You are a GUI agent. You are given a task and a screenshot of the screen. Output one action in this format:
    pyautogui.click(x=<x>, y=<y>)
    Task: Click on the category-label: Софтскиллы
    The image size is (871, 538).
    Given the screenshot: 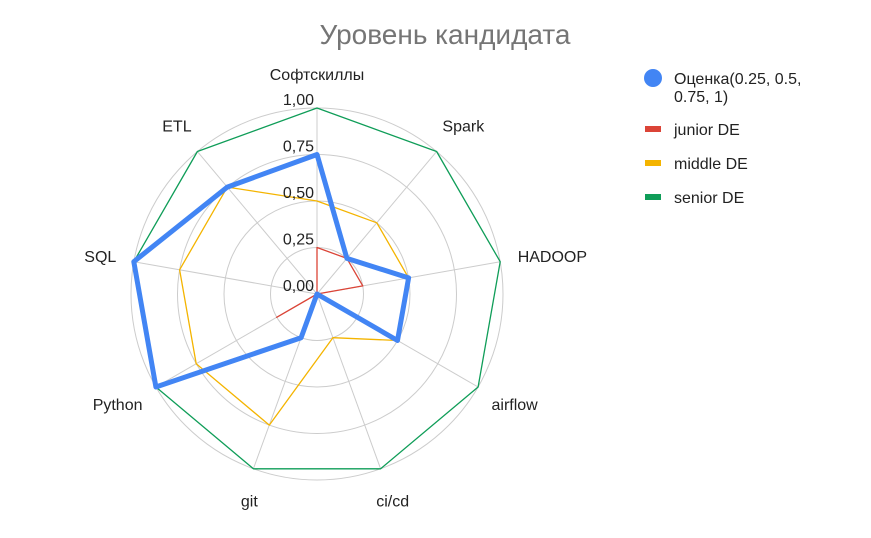 What is the action you would take?
    pyautogui.click(x=317, y=75)
    